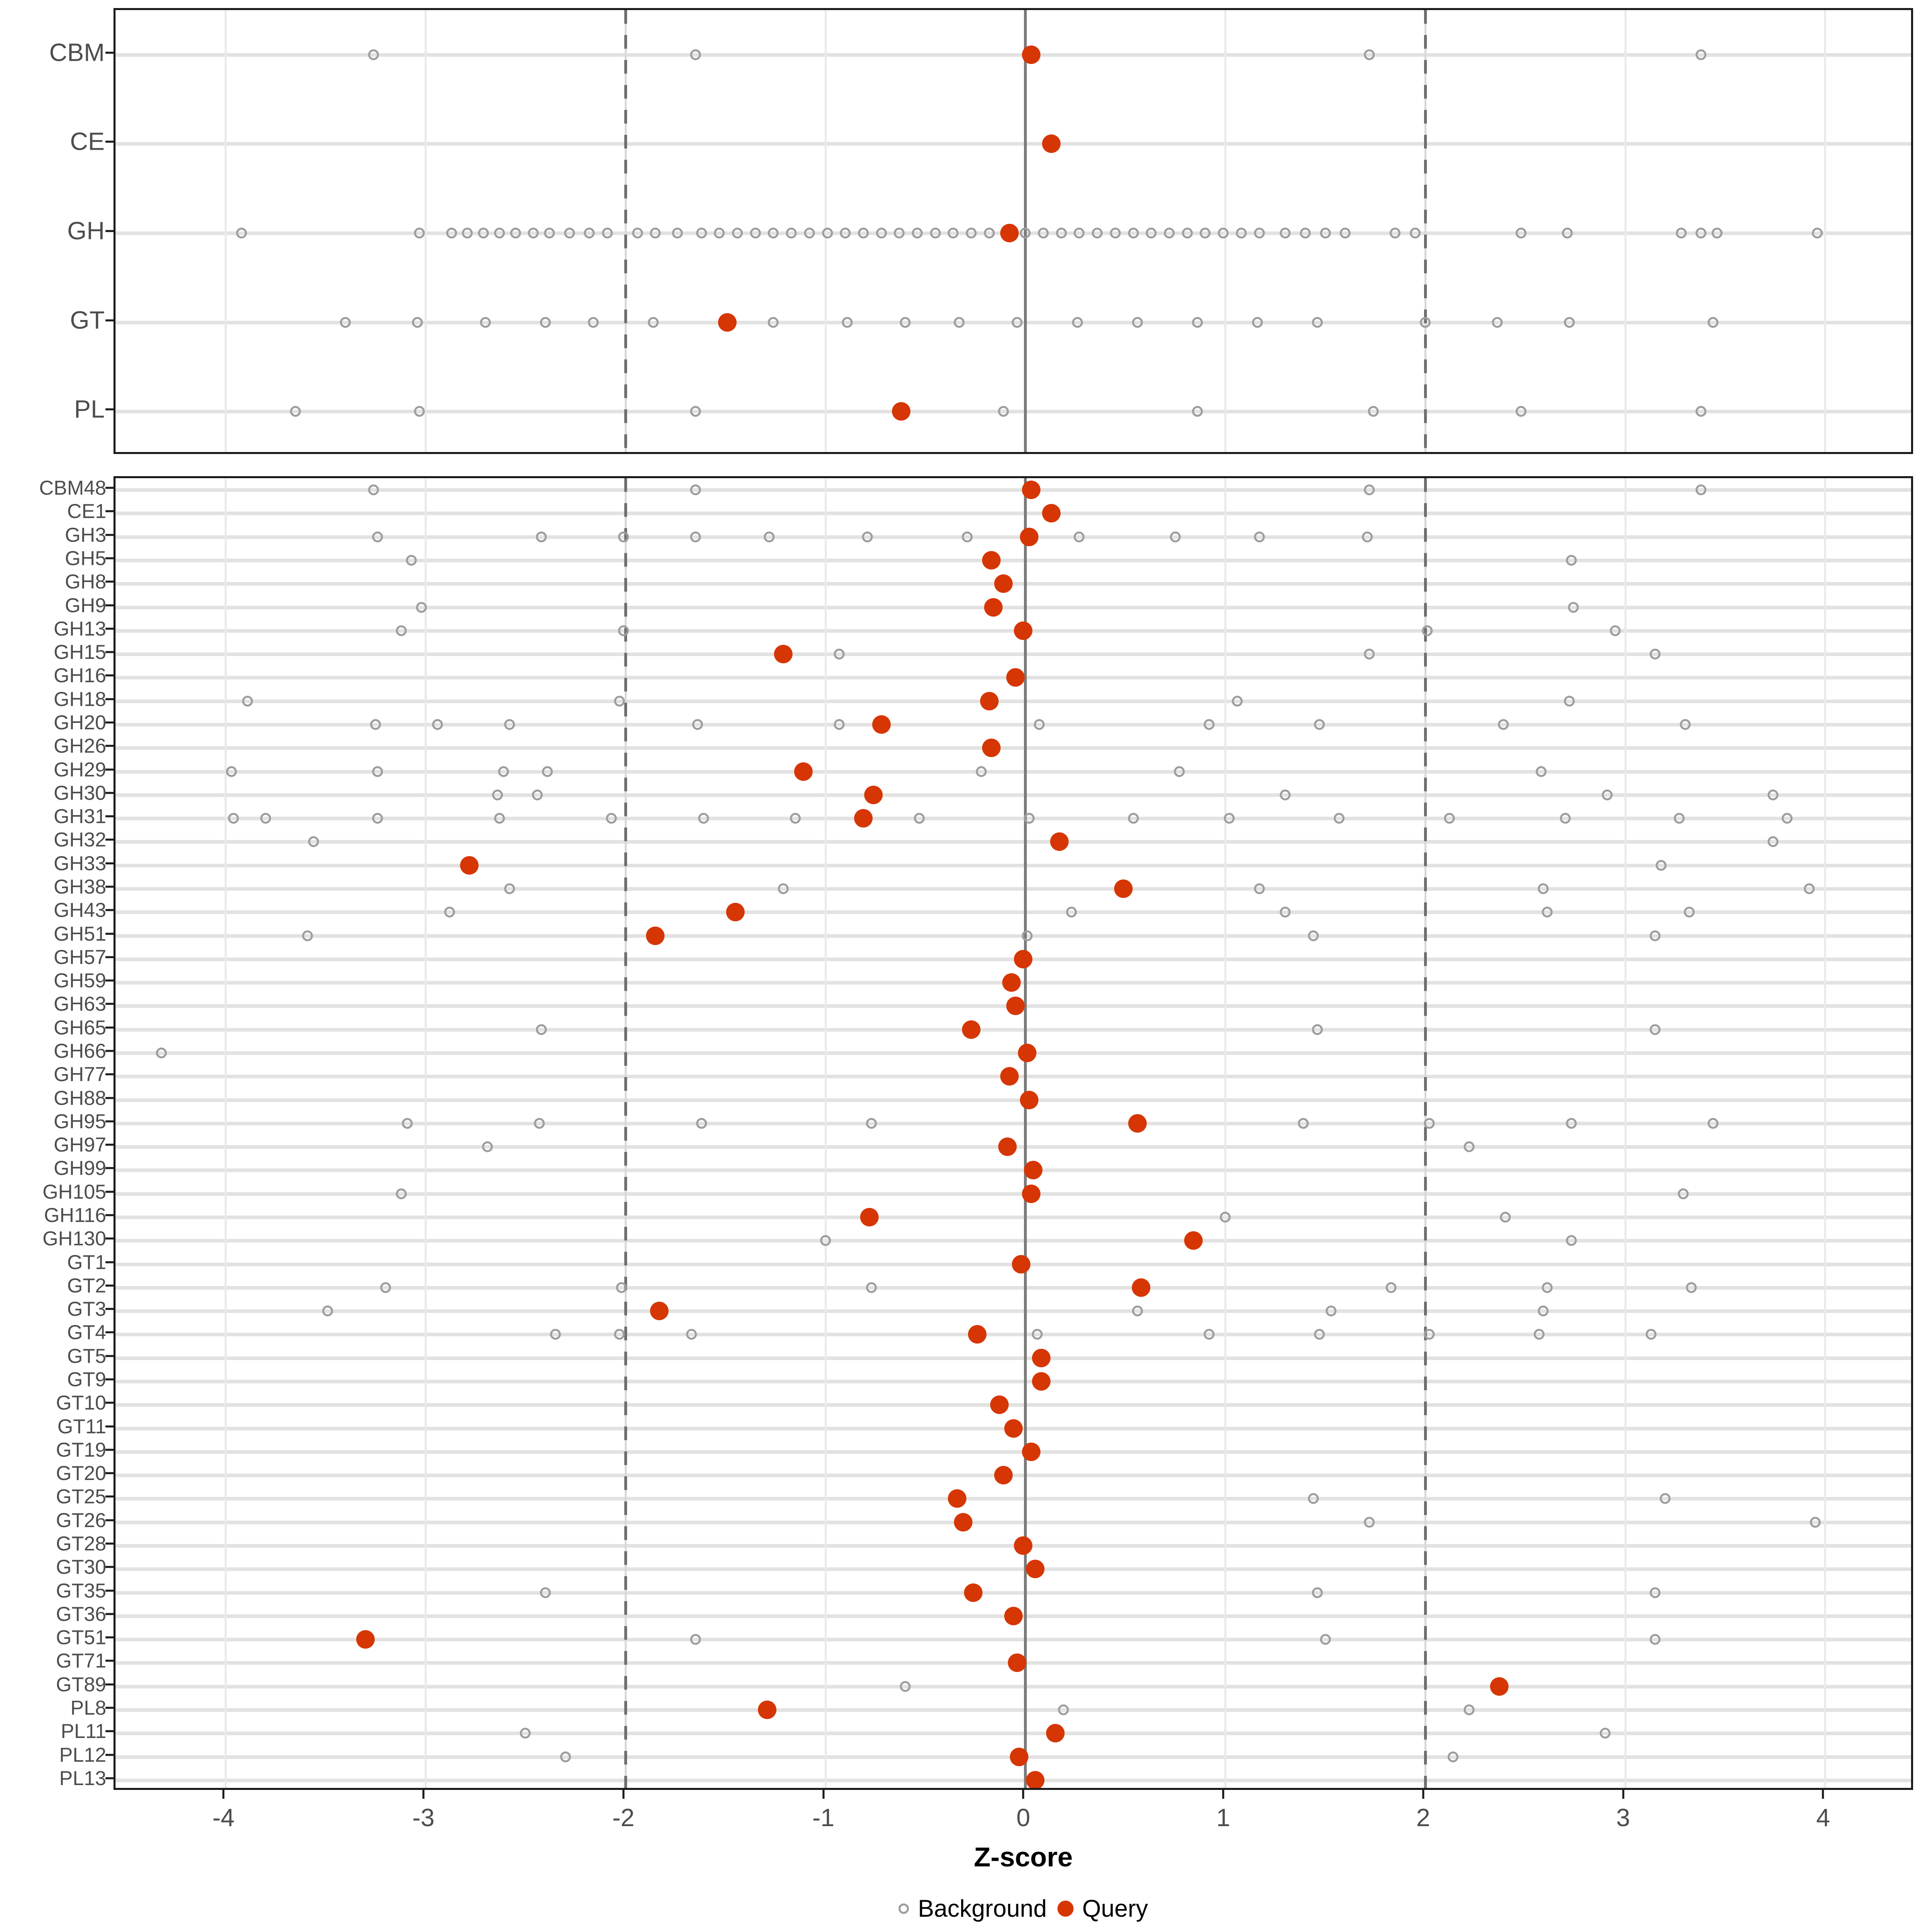  I want to click on y-axis-label: GH59, so click(80, 980).